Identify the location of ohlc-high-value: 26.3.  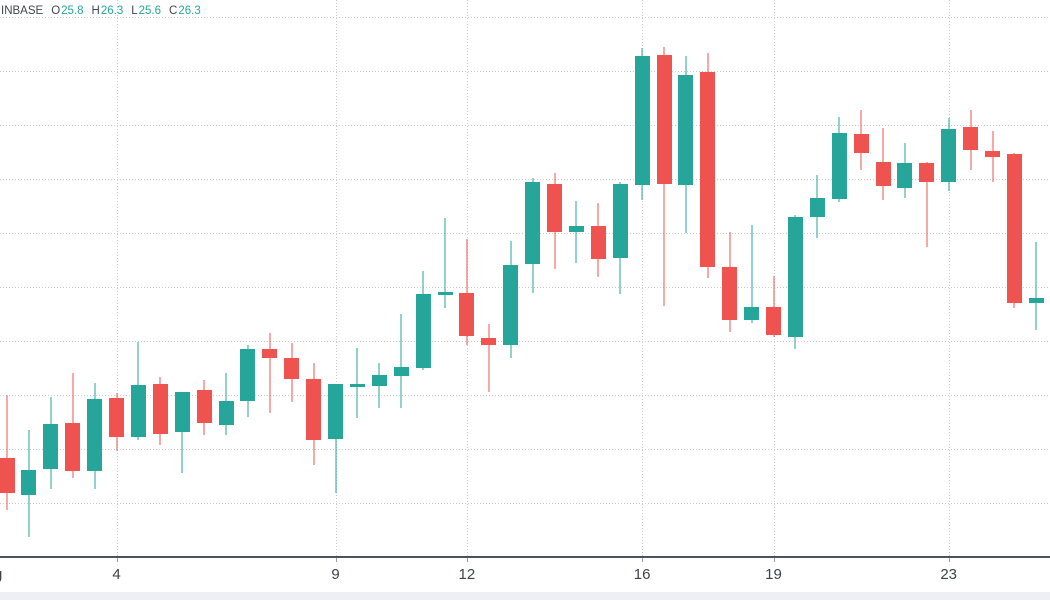
(112, 10).